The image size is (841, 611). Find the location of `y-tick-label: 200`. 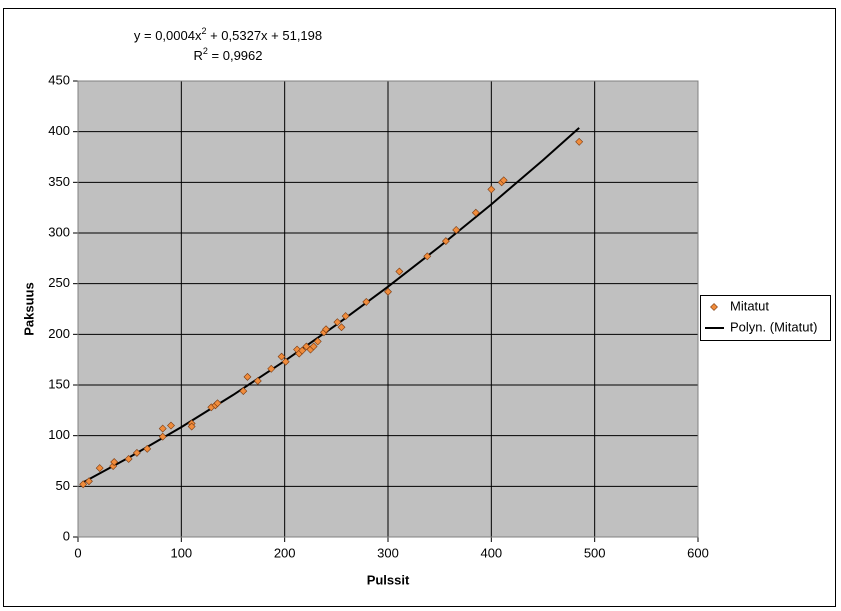

y-tick-label: 200 is located at coordinates (59, 333).